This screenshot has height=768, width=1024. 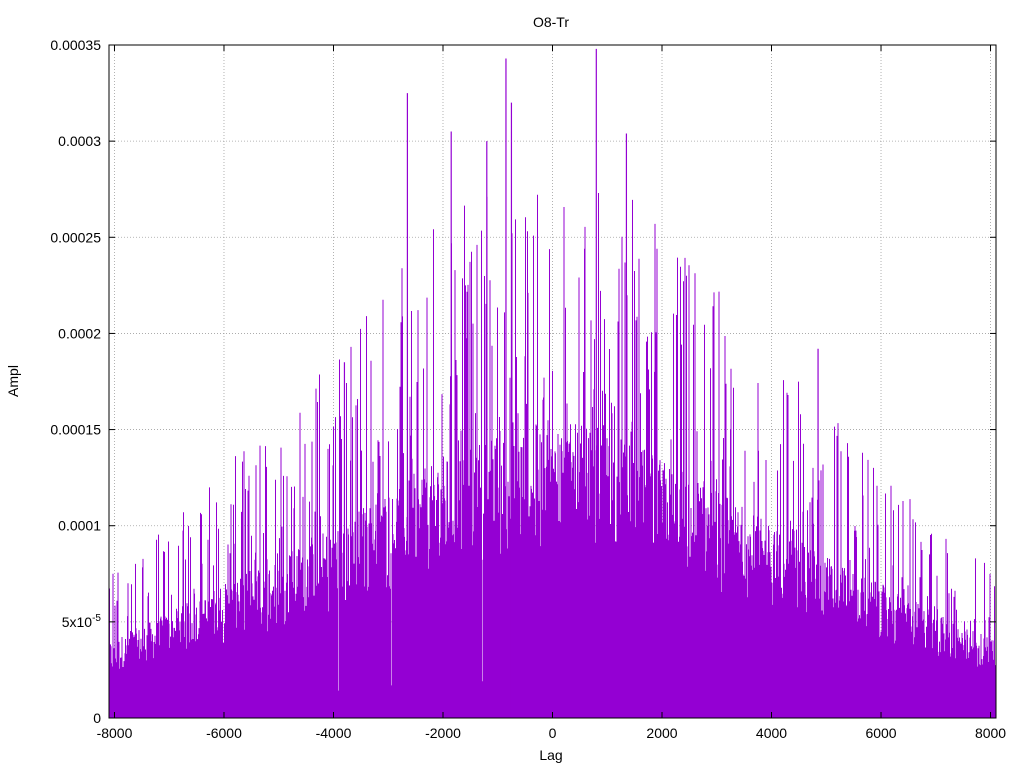 What do you see at coordinates (551, 22) in the screenshot?
I see `chart-title: O8-Tr` at bounding box center [551, 22].